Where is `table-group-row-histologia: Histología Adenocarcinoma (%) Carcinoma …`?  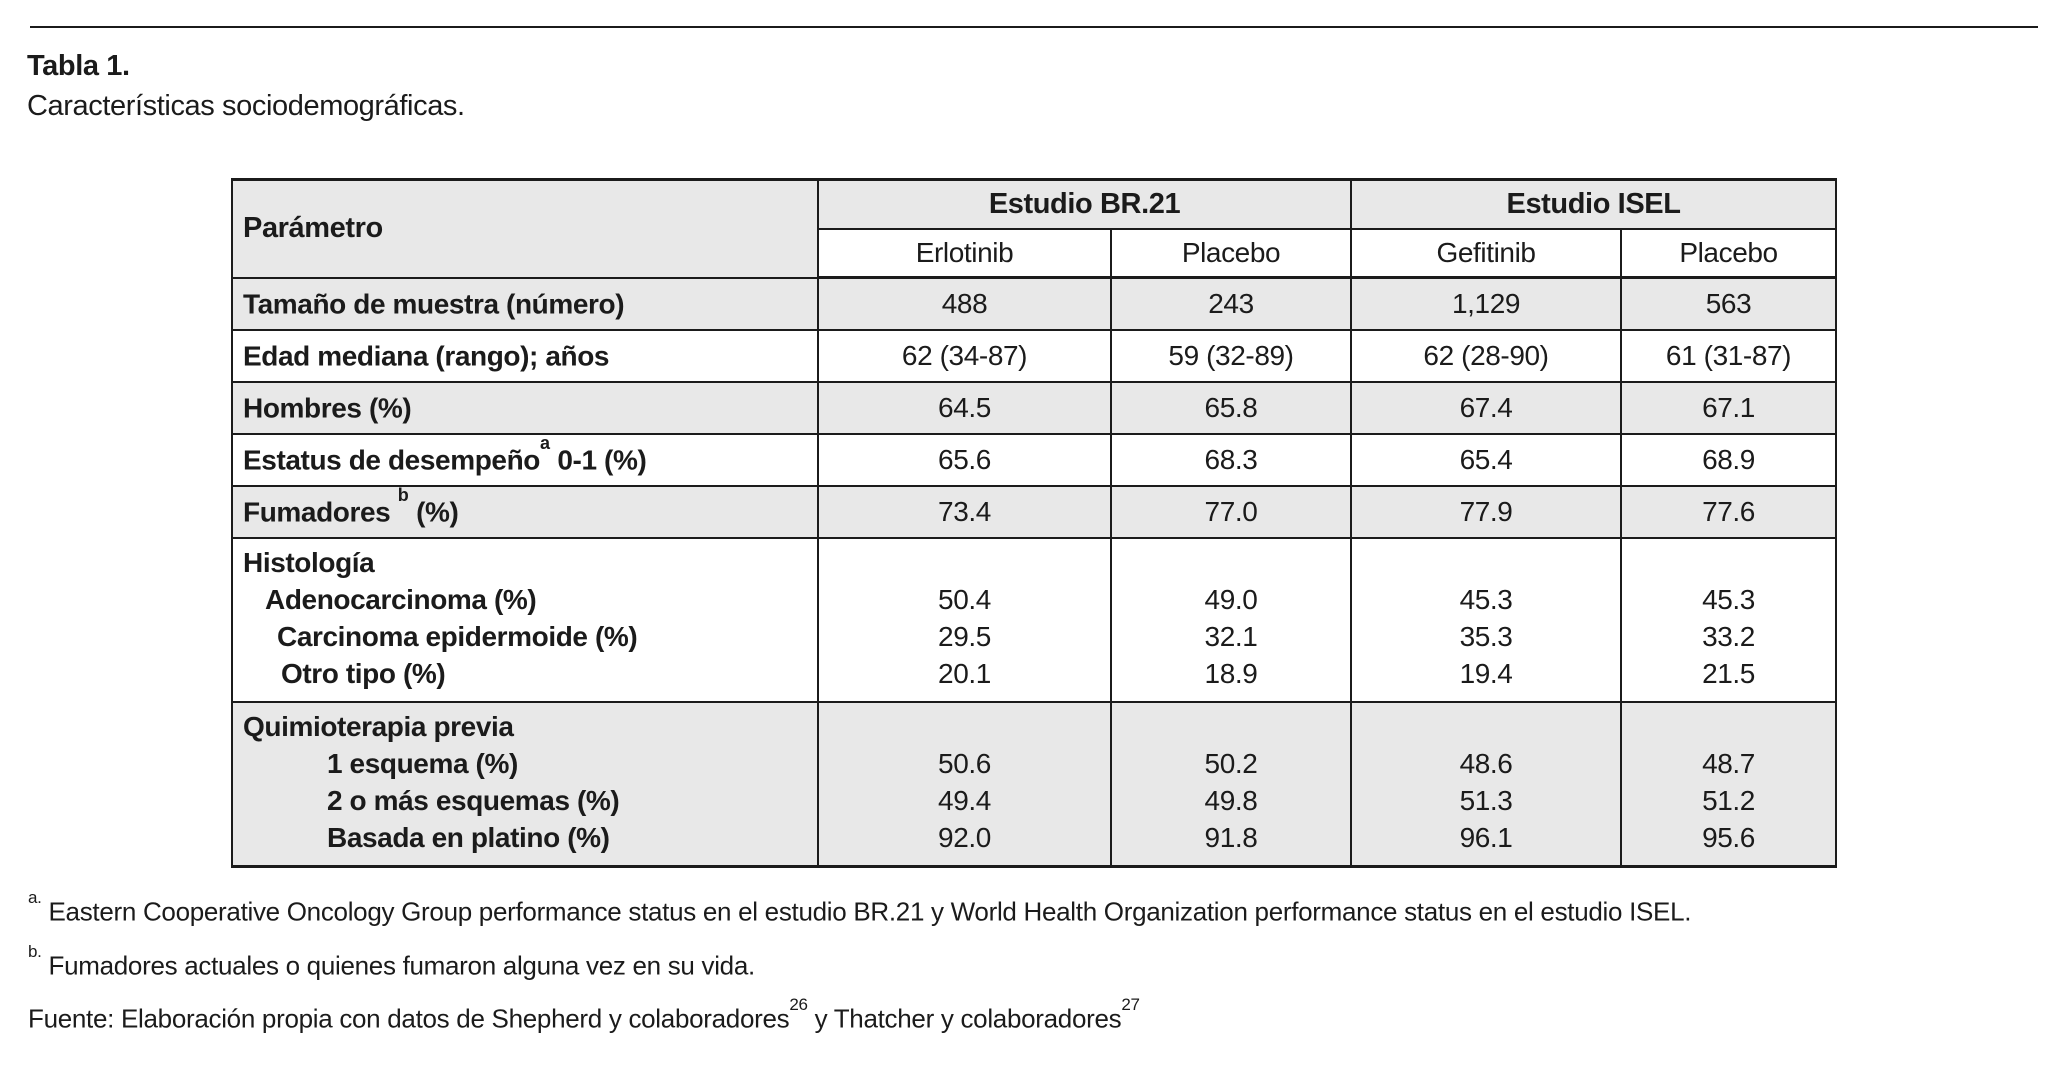 table-group-row-histologia: Histología Adenocarcinoma (%) Carcinoma … is located at coordinates (1034, 619).